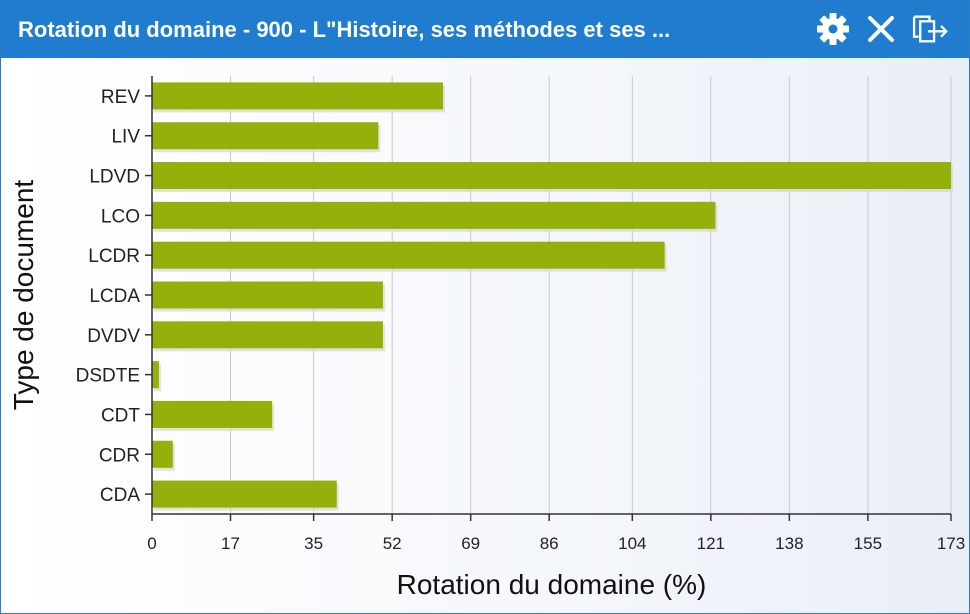 This screenshot has width=970, height=614. What do you see at coordinates (125, 137) in the screenshot?
I see `y-tick-label: LIV` at bounding box center [125, 137].